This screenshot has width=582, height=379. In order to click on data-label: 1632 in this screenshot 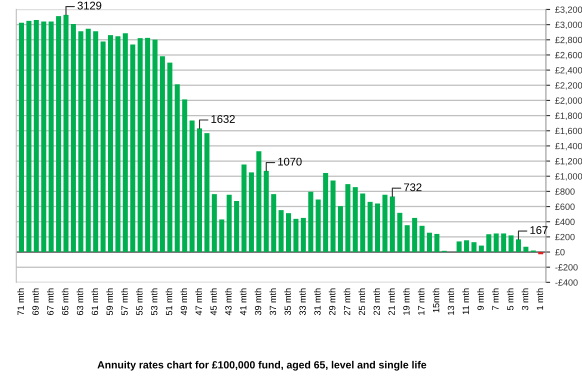, I will do `click(223, 119)`.